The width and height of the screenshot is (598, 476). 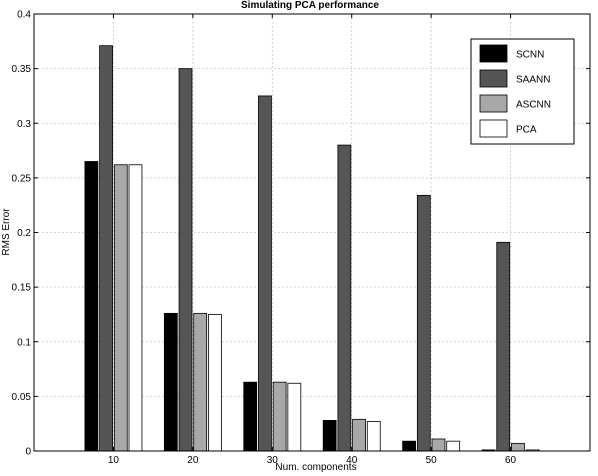 I want to click on legend-label: PCA, so click(x=526, y=130).